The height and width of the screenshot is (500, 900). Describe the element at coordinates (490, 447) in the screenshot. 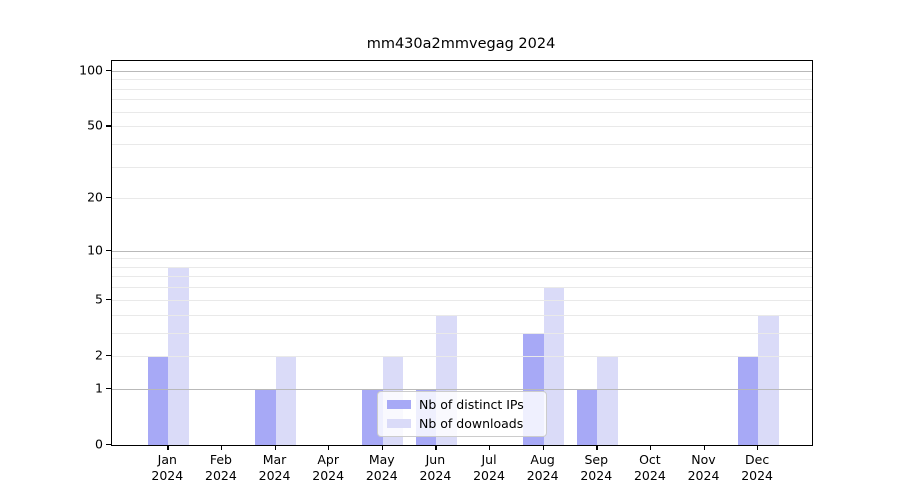

I see `x-tick-mark-Jul-2024` at that location.